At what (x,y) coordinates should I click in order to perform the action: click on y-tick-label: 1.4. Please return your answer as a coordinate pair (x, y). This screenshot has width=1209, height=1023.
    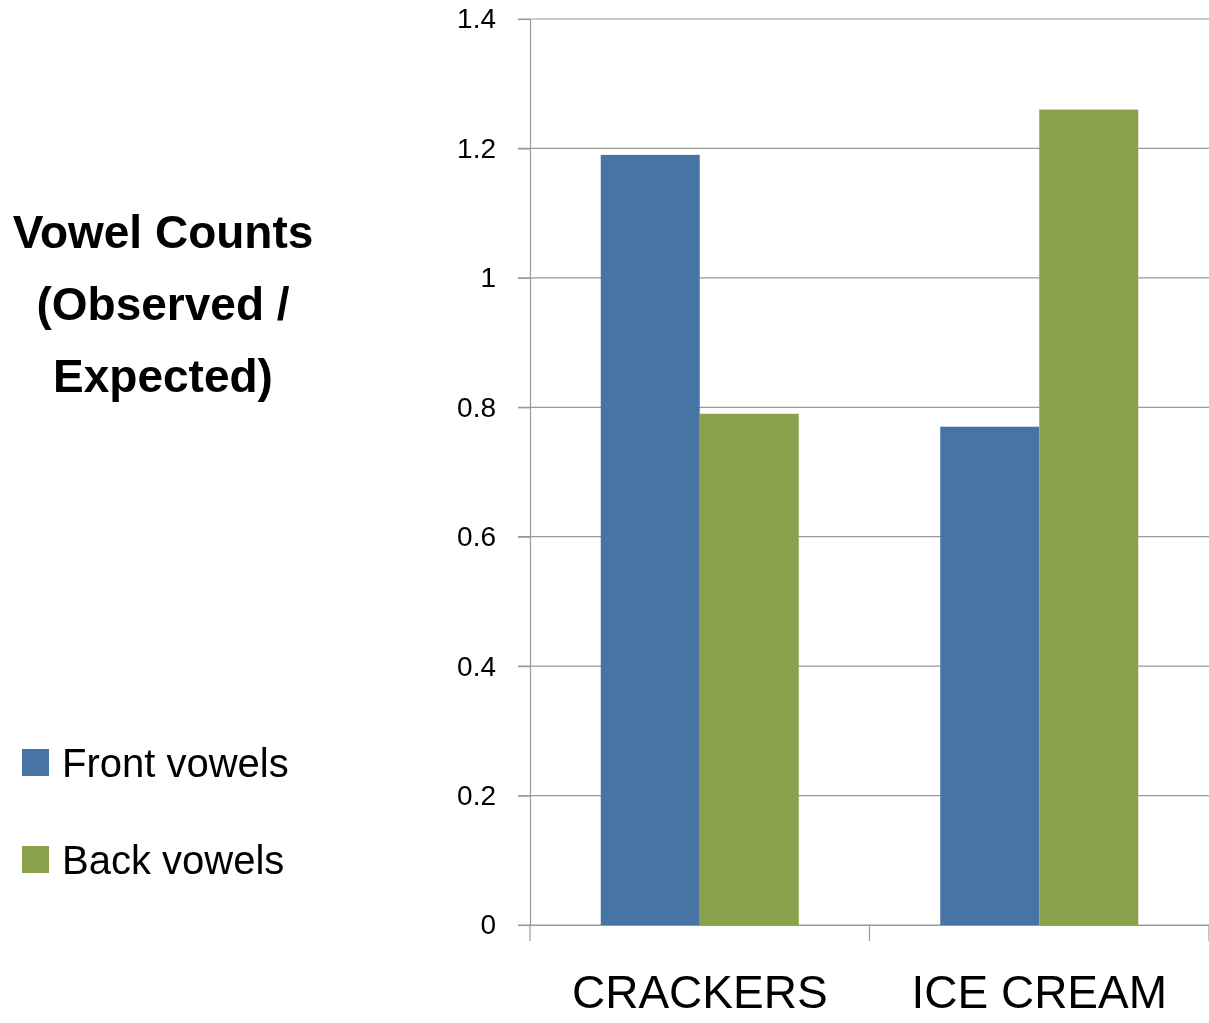
    Looking at the image, I should click on (476, 19).